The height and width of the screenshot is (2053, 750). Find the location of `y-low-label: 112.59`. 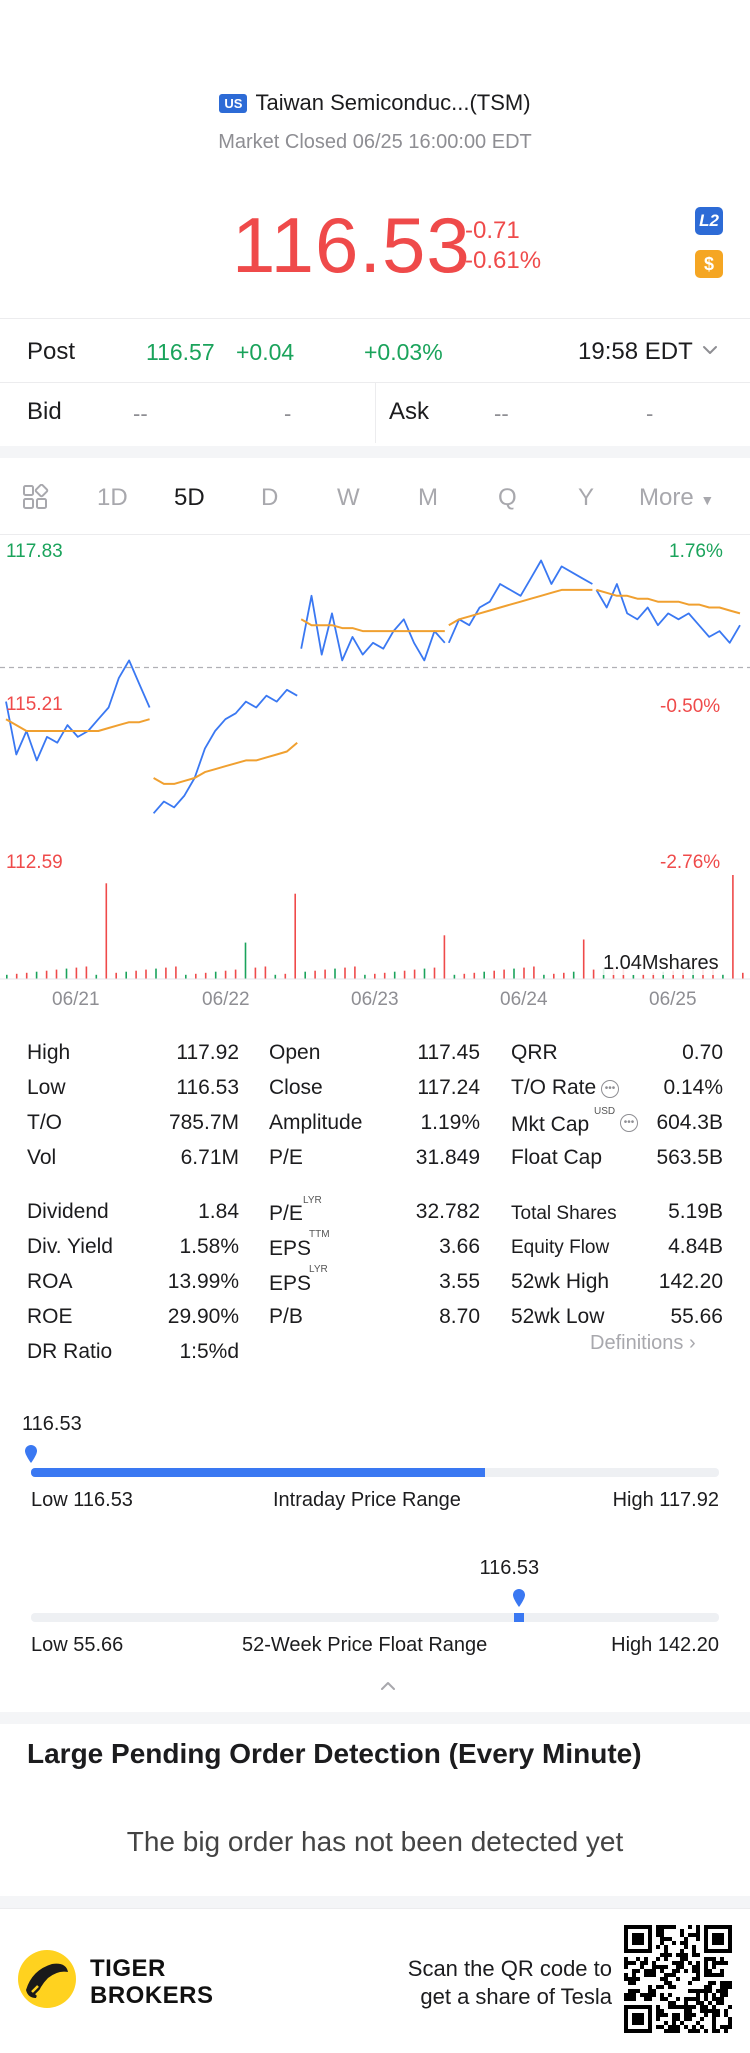

y-low-label: 112.59 is located at coordinates (34, 862).